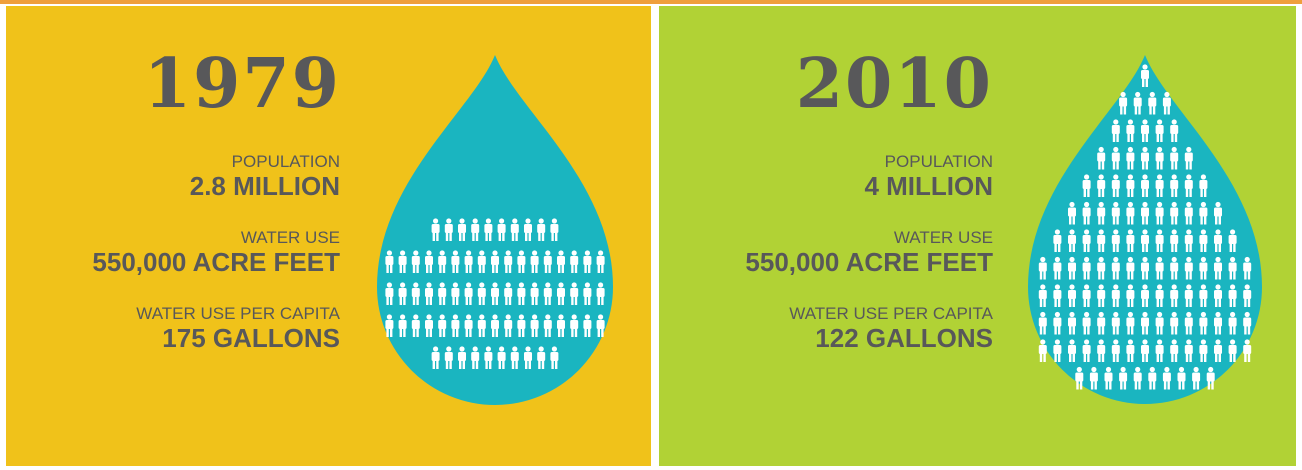 The width and height of the screenshot is (1302, 470). Describe the element at coordinates (869, 328) in the screenshot. I see `stat: WATER USE PER CAPITA 122 GALLONS` at that location.